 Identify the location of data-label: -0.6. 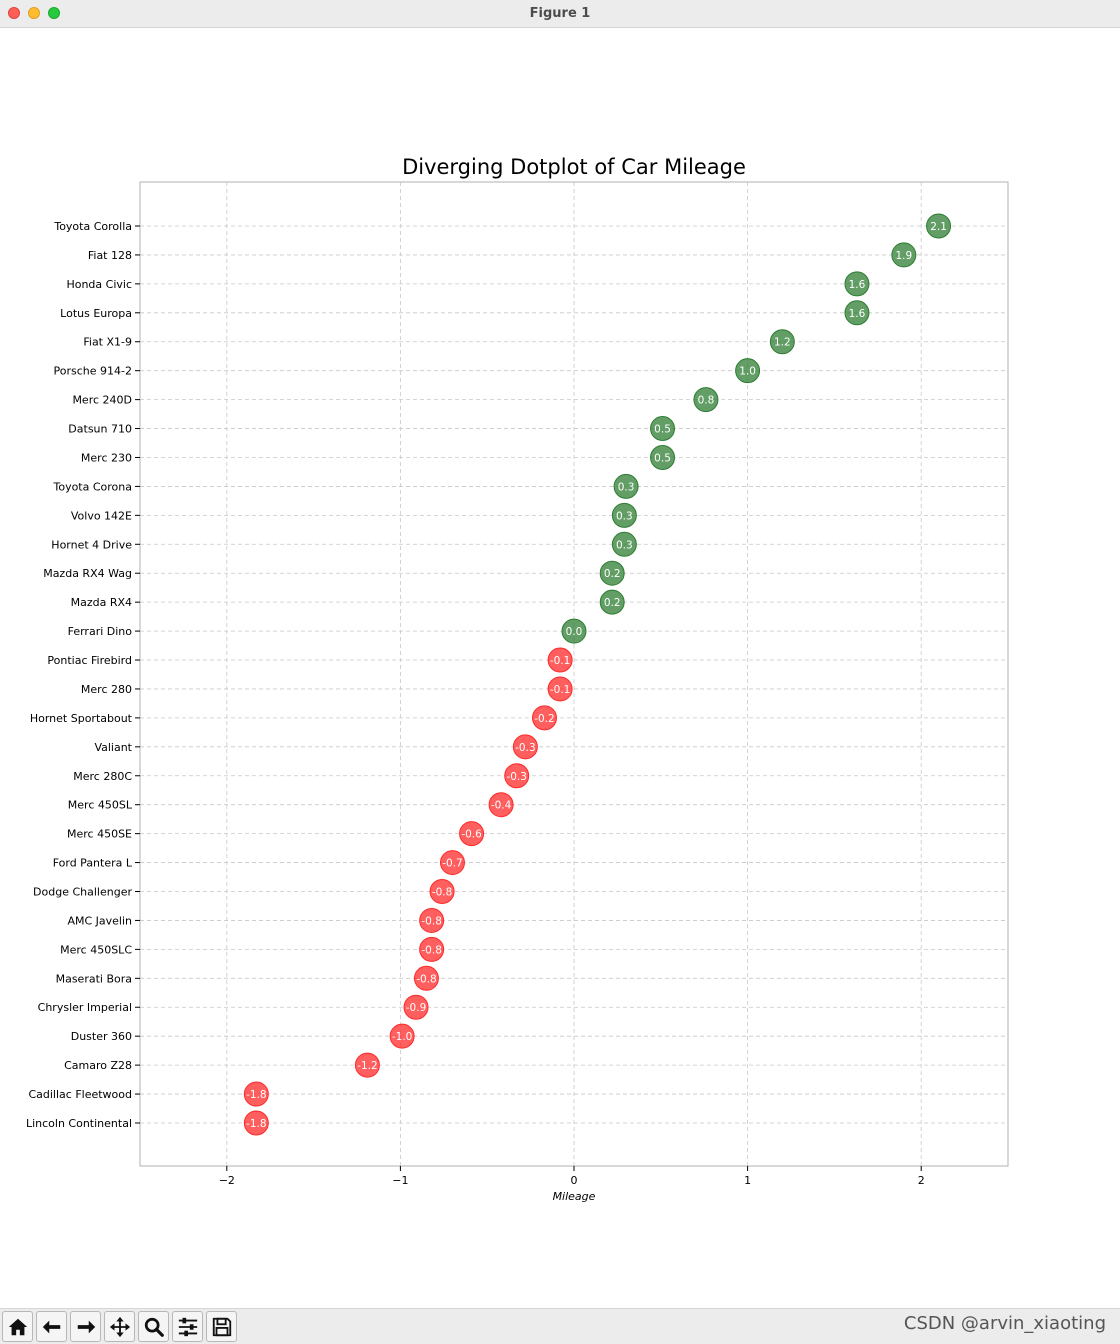
(471, 835).